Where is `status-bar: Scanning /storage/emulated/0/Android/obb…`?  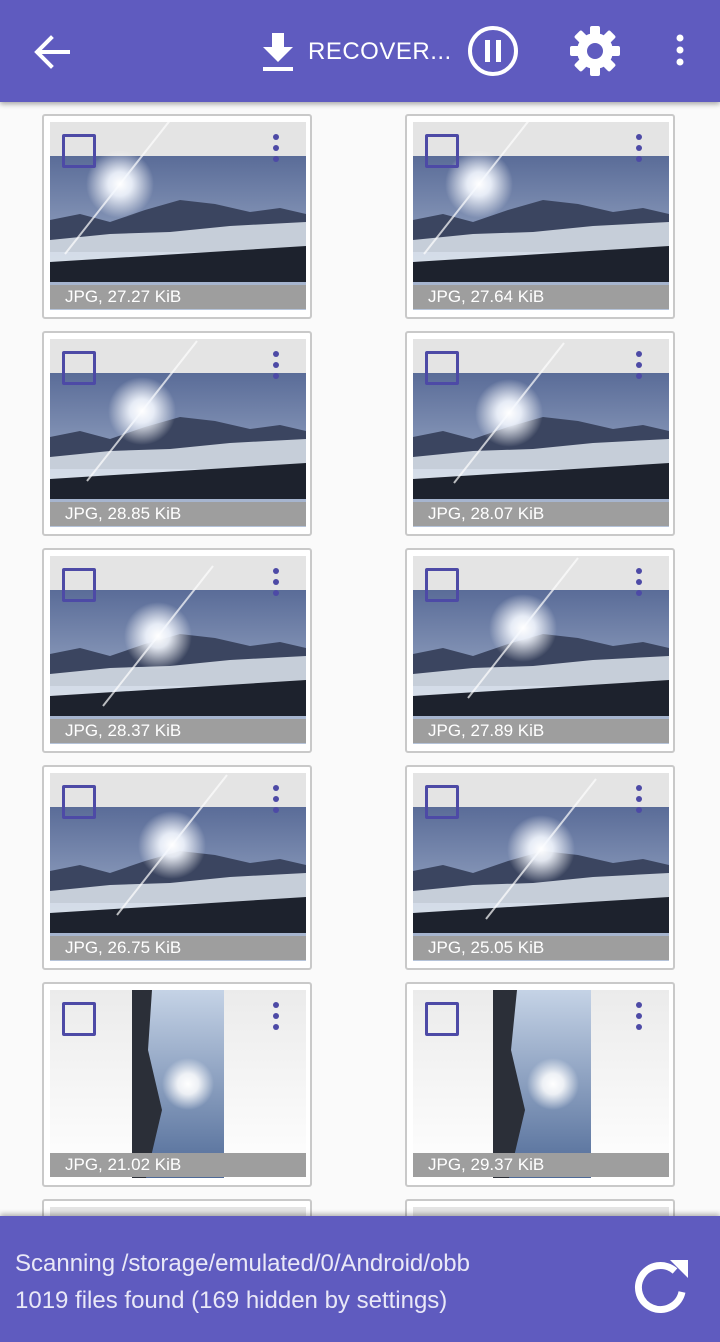 status-bar: Scanning /storage/emulated/0/Android/obb… is located at coordinates (360, 1279).